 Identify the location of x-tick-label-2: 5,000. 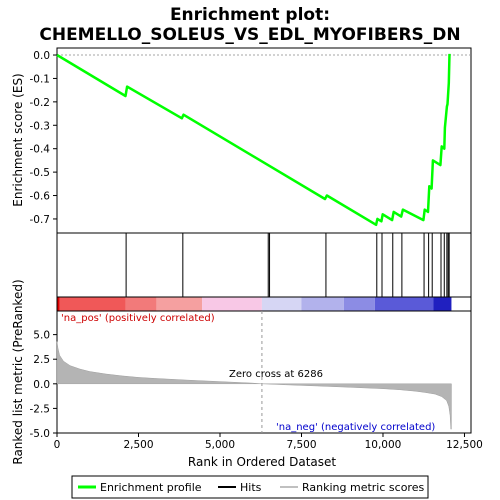
(220, 445).